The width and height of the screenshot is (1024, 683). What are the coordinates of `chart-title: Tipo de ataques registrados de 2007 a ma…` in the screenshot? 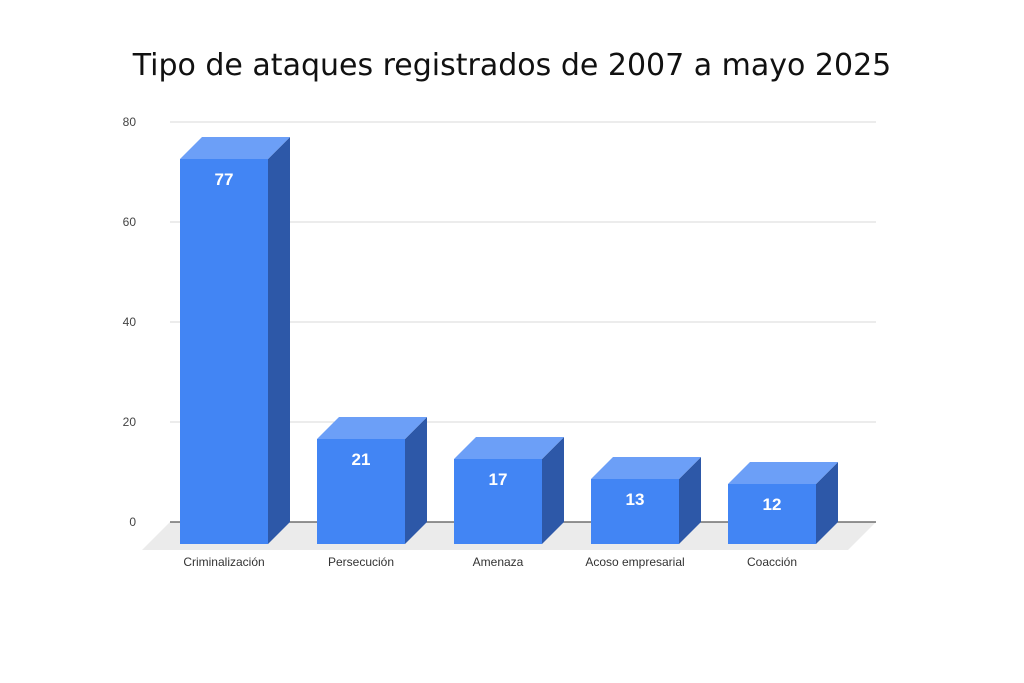 It's located at (512, 65).